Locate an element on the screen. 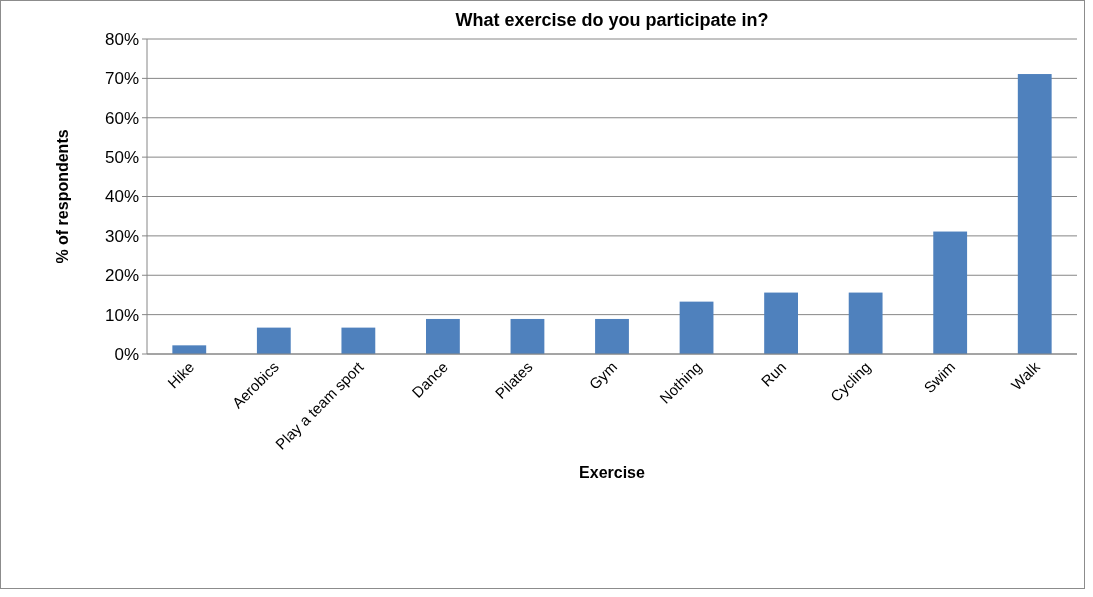 Image resolution: width=1093 pixels, height=597 pixels. y-tick-label: 30% is located at coordinates (121, 236).